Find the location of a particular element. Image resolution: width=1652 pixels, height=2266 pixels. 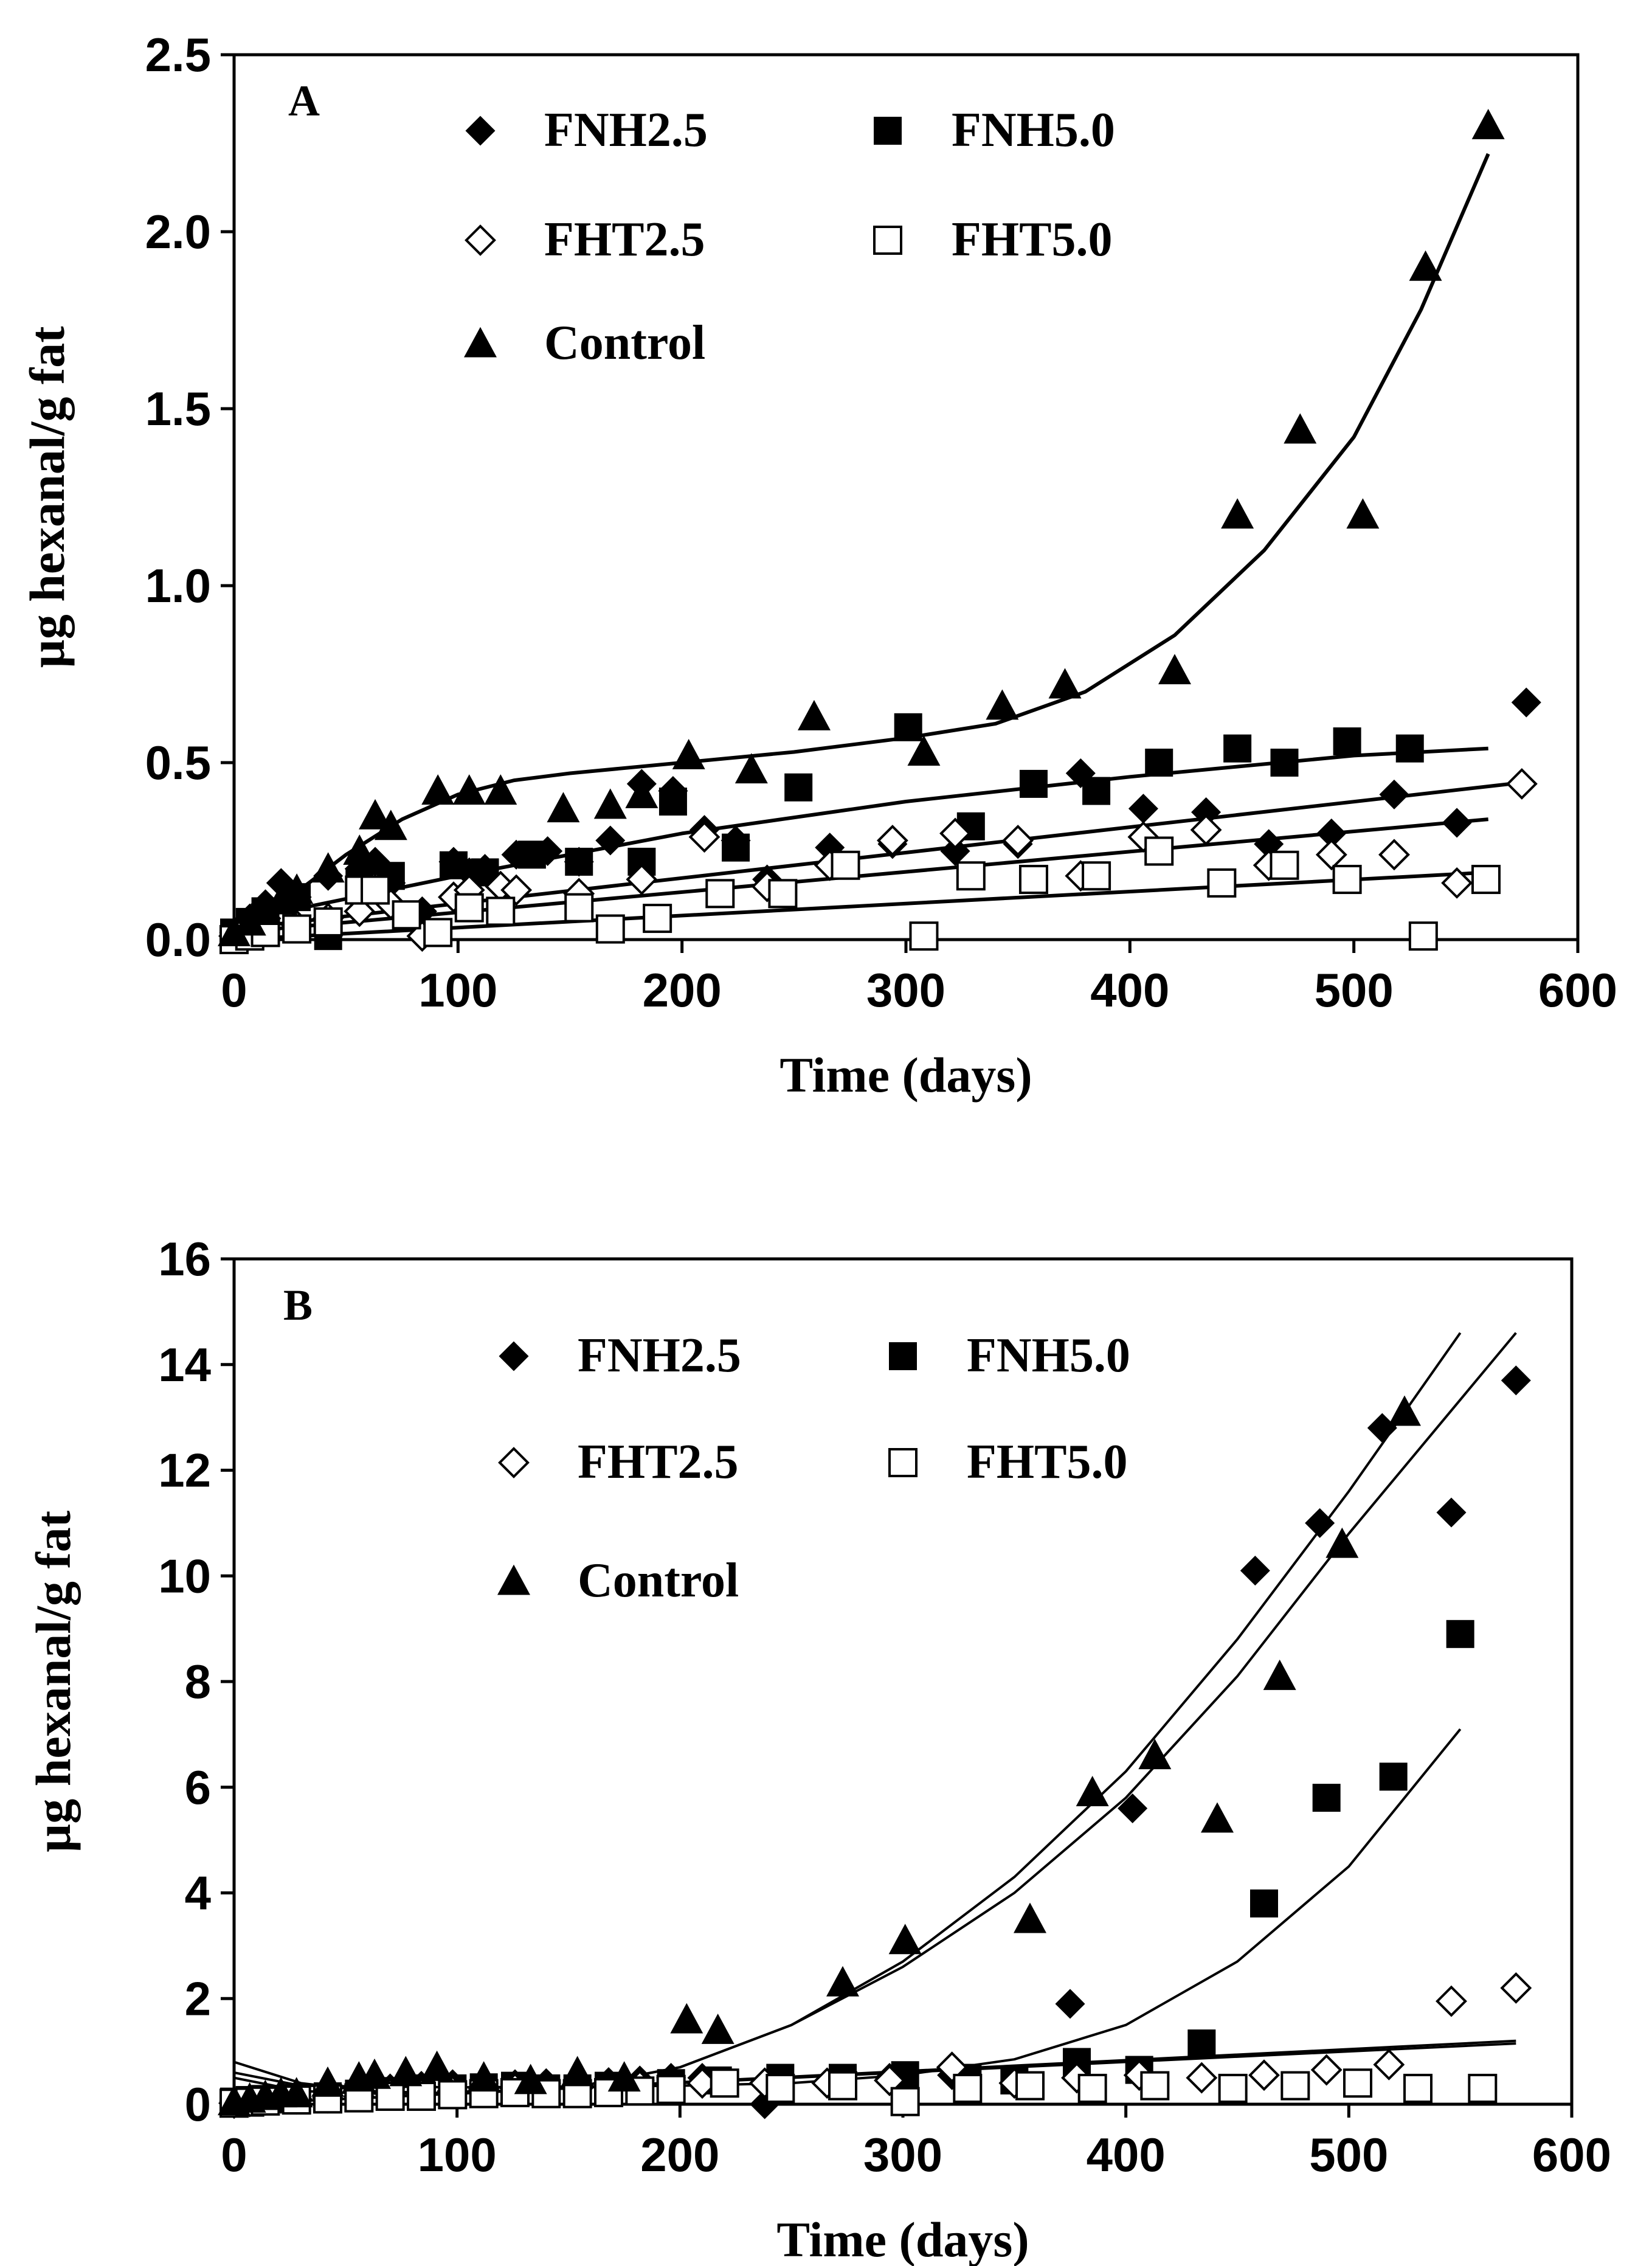

legend-item: Control is located at coordinates (584, 343).